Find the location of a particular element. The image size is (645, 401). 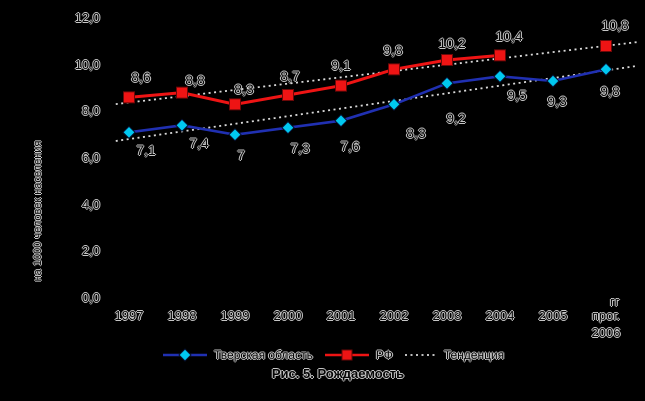

series-line-rf is located at coordinates (314, 79).